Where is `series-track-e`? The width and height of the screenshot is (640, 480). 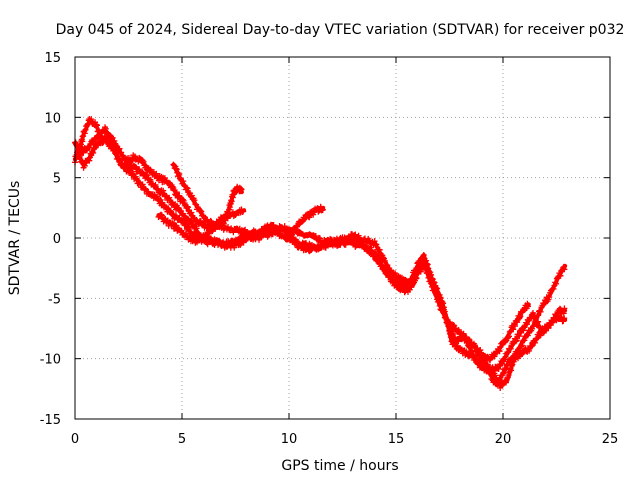 series-track-e is located at coordinates (207, 195).